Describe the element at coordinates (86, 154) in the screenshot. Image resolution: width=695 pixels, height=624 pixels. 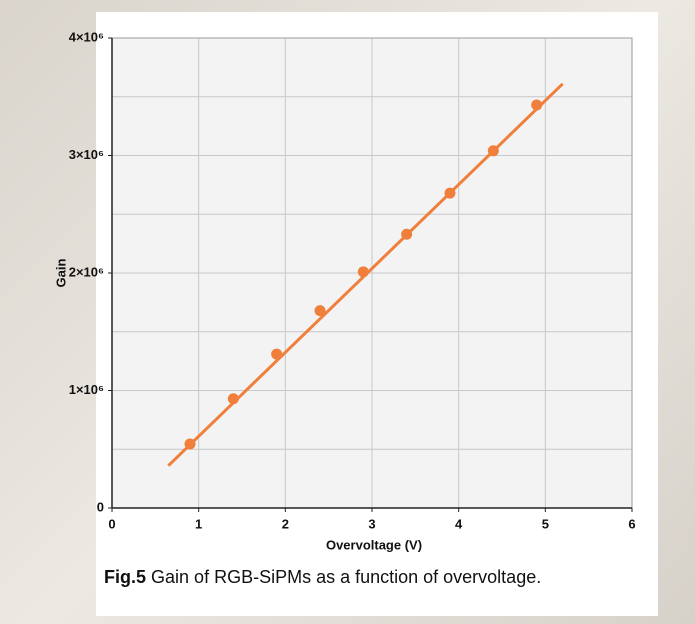
I see `y-tick-label: 3×10⁶` at that location.